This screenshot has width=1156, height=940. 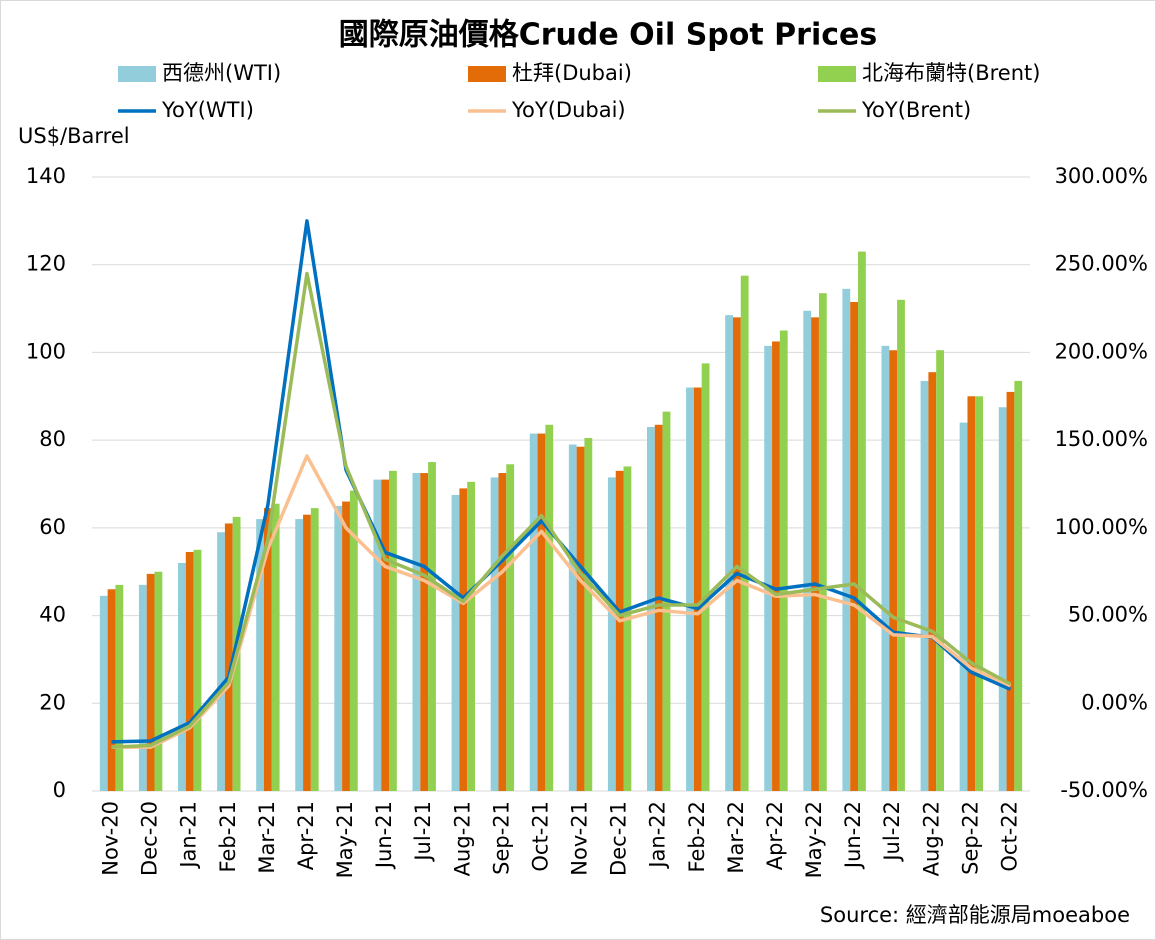 What do you see at coordinates (189, 835) in the screenshot?
I see `x-tick-label: Jan-21` at bounding box center [189, 835].